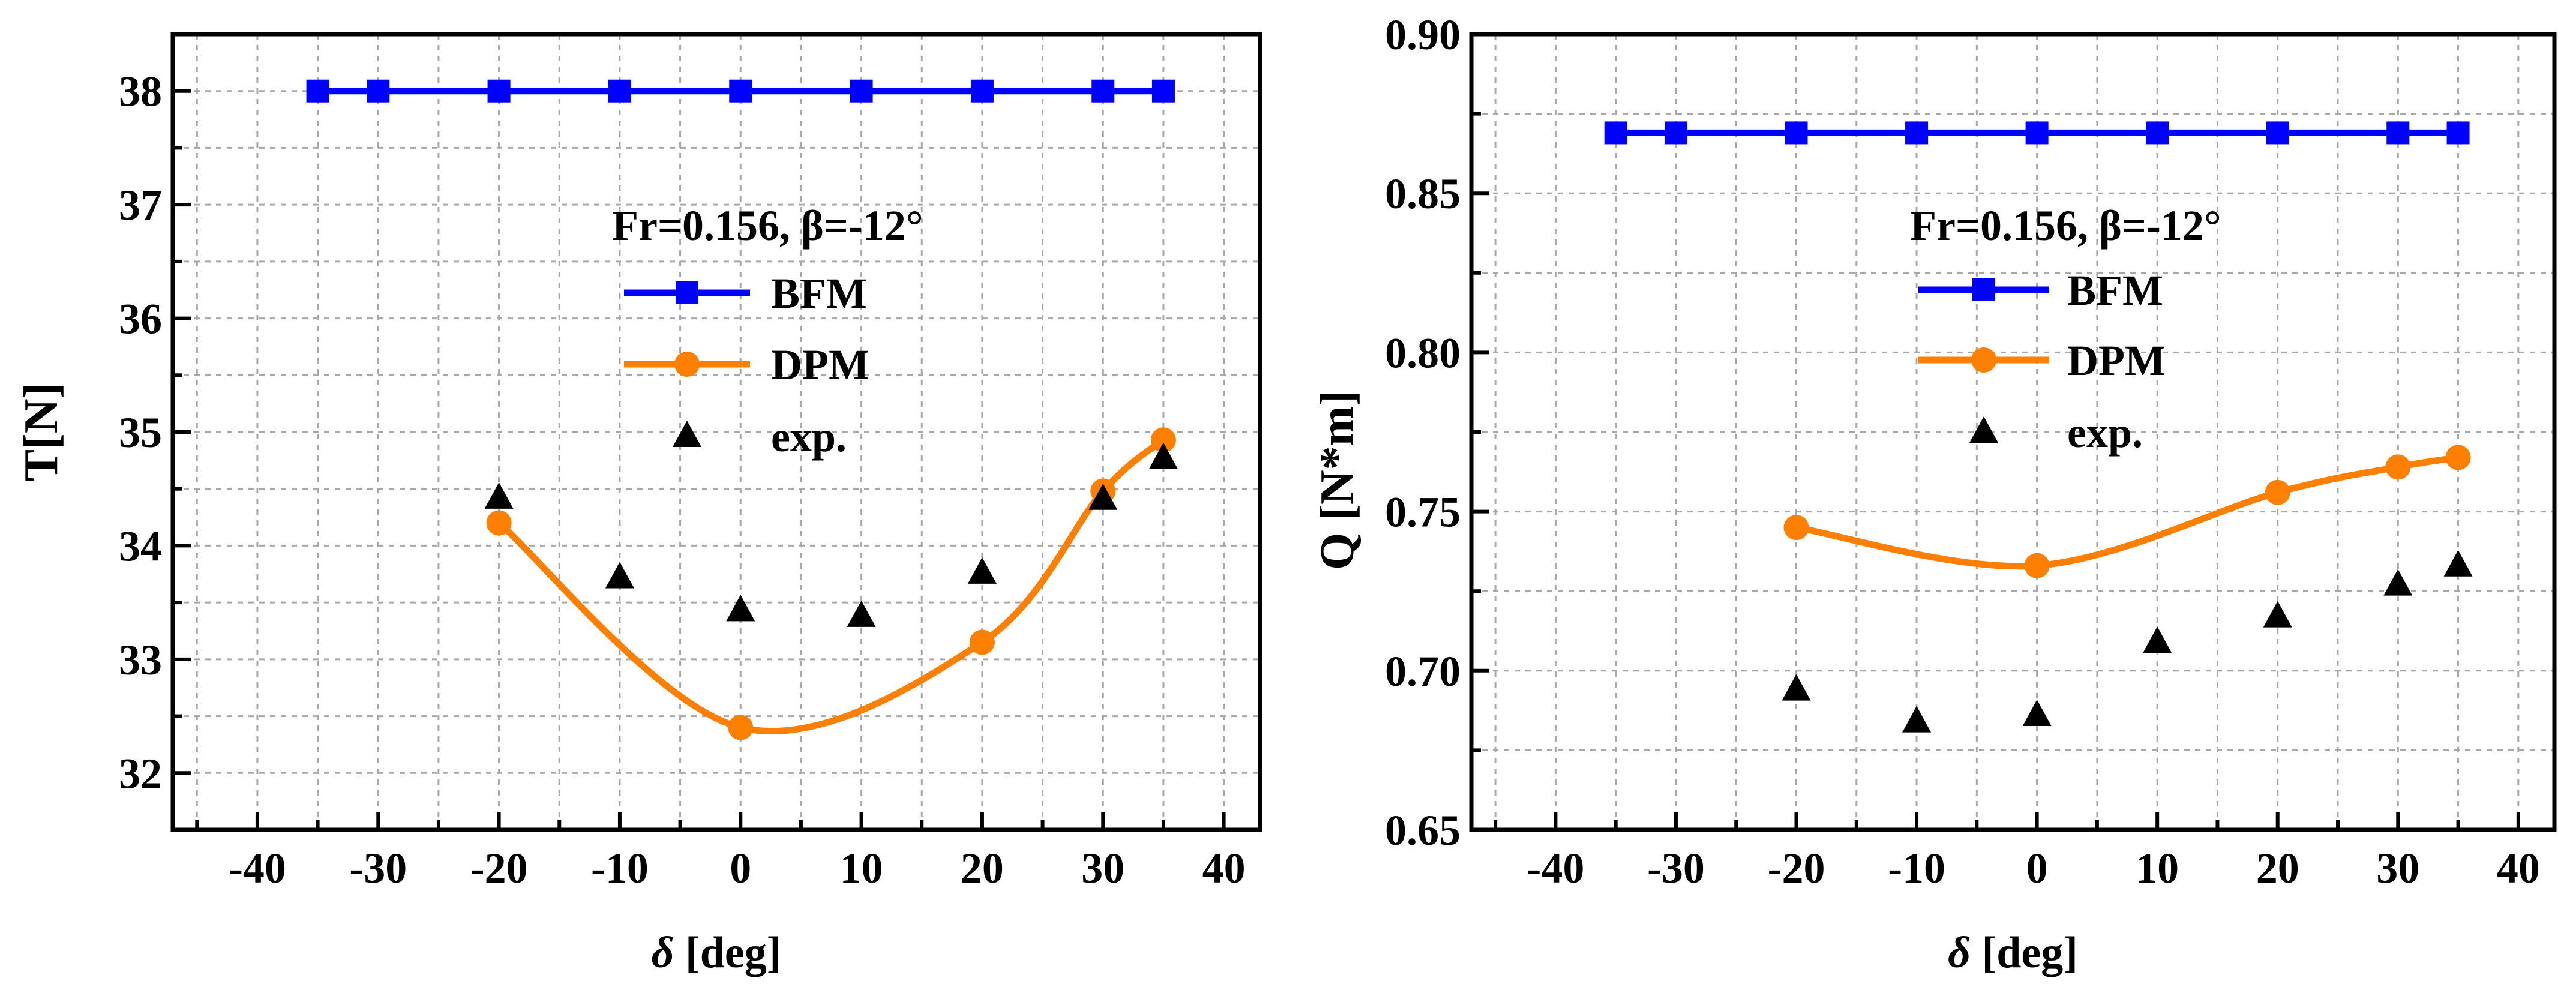  I want to click on x-tick-label: -20, so click(1796, 868).